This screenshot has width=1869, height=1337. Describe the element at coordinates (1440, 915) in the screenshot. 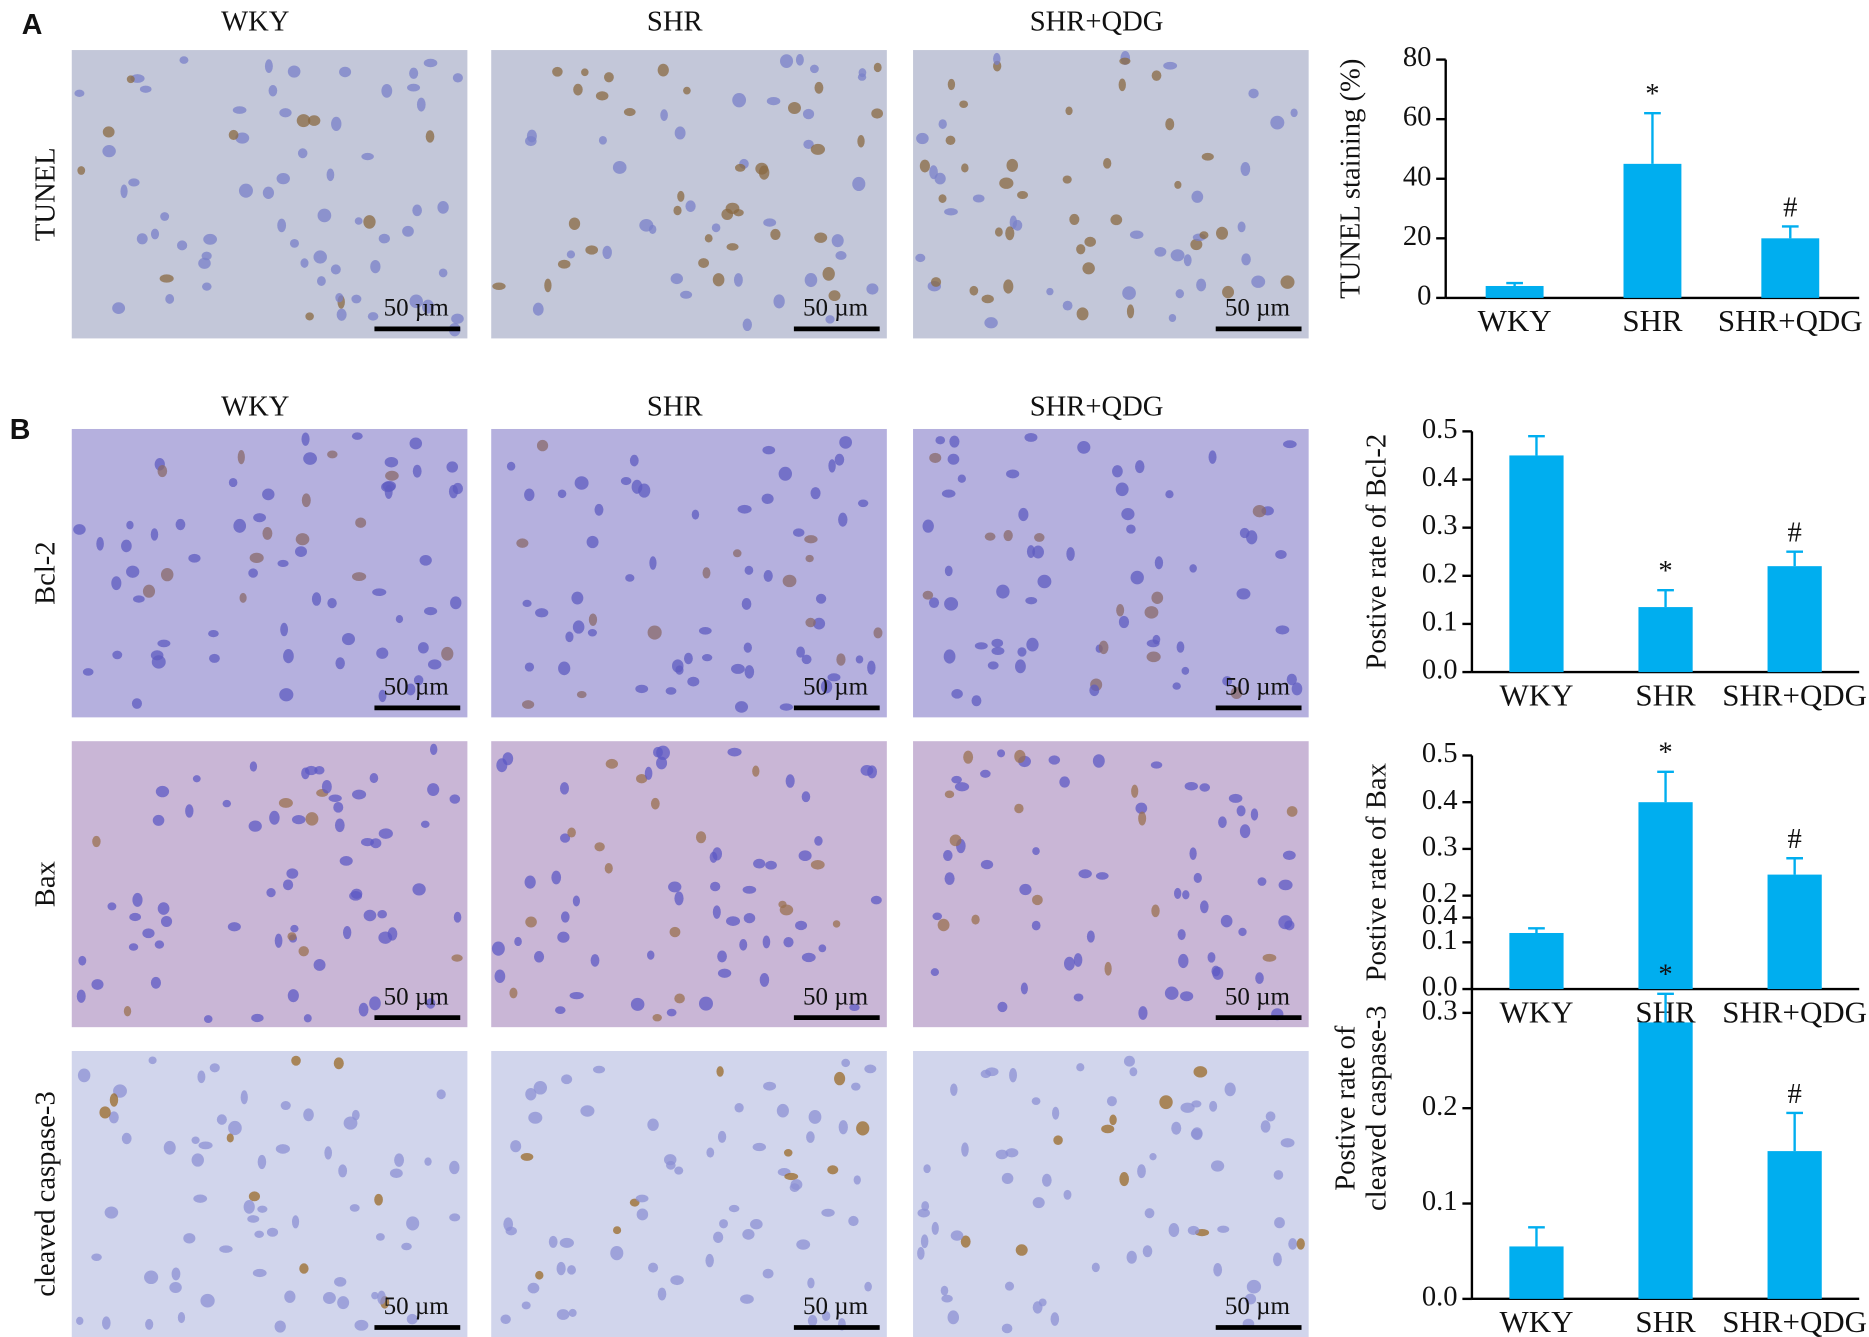

I see `y-tick-label: 0.4` at that location.